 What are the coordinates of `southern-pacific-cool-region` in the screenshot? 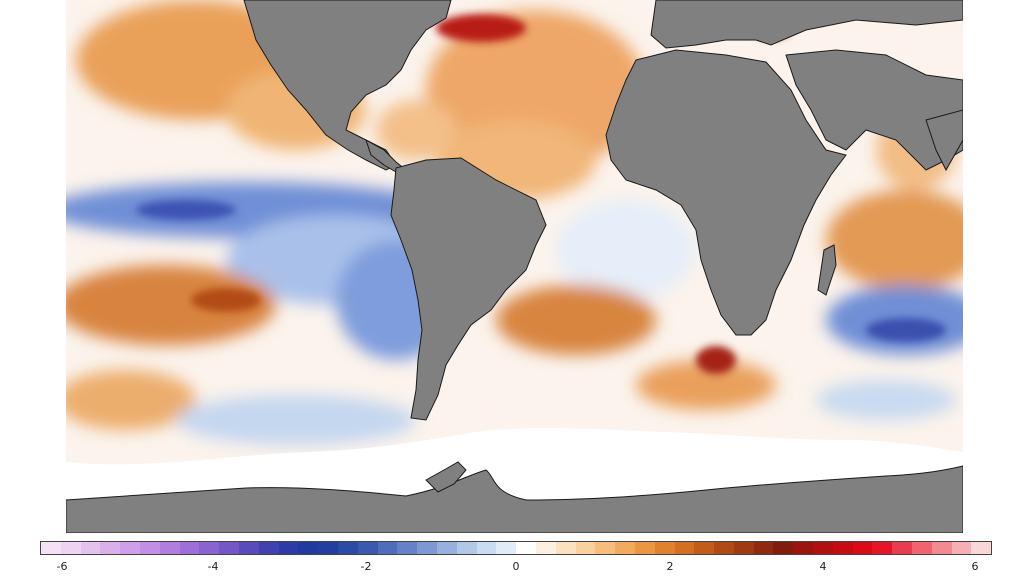 It's located at (296, 420).